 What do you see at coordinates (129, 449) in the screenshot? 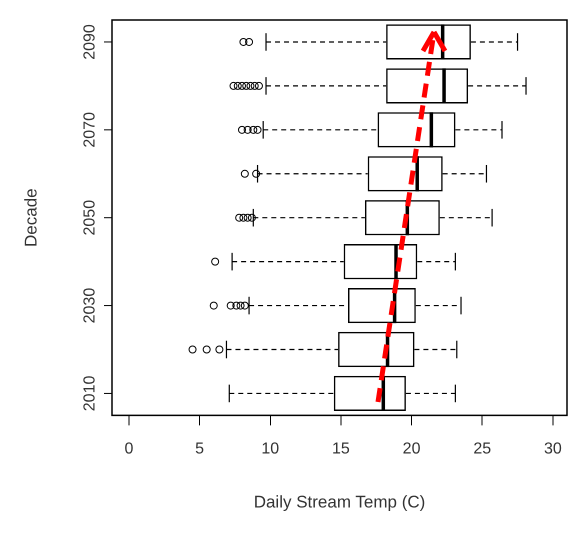
I see `x-tick-label: 0` at bounding box center [129, 449].